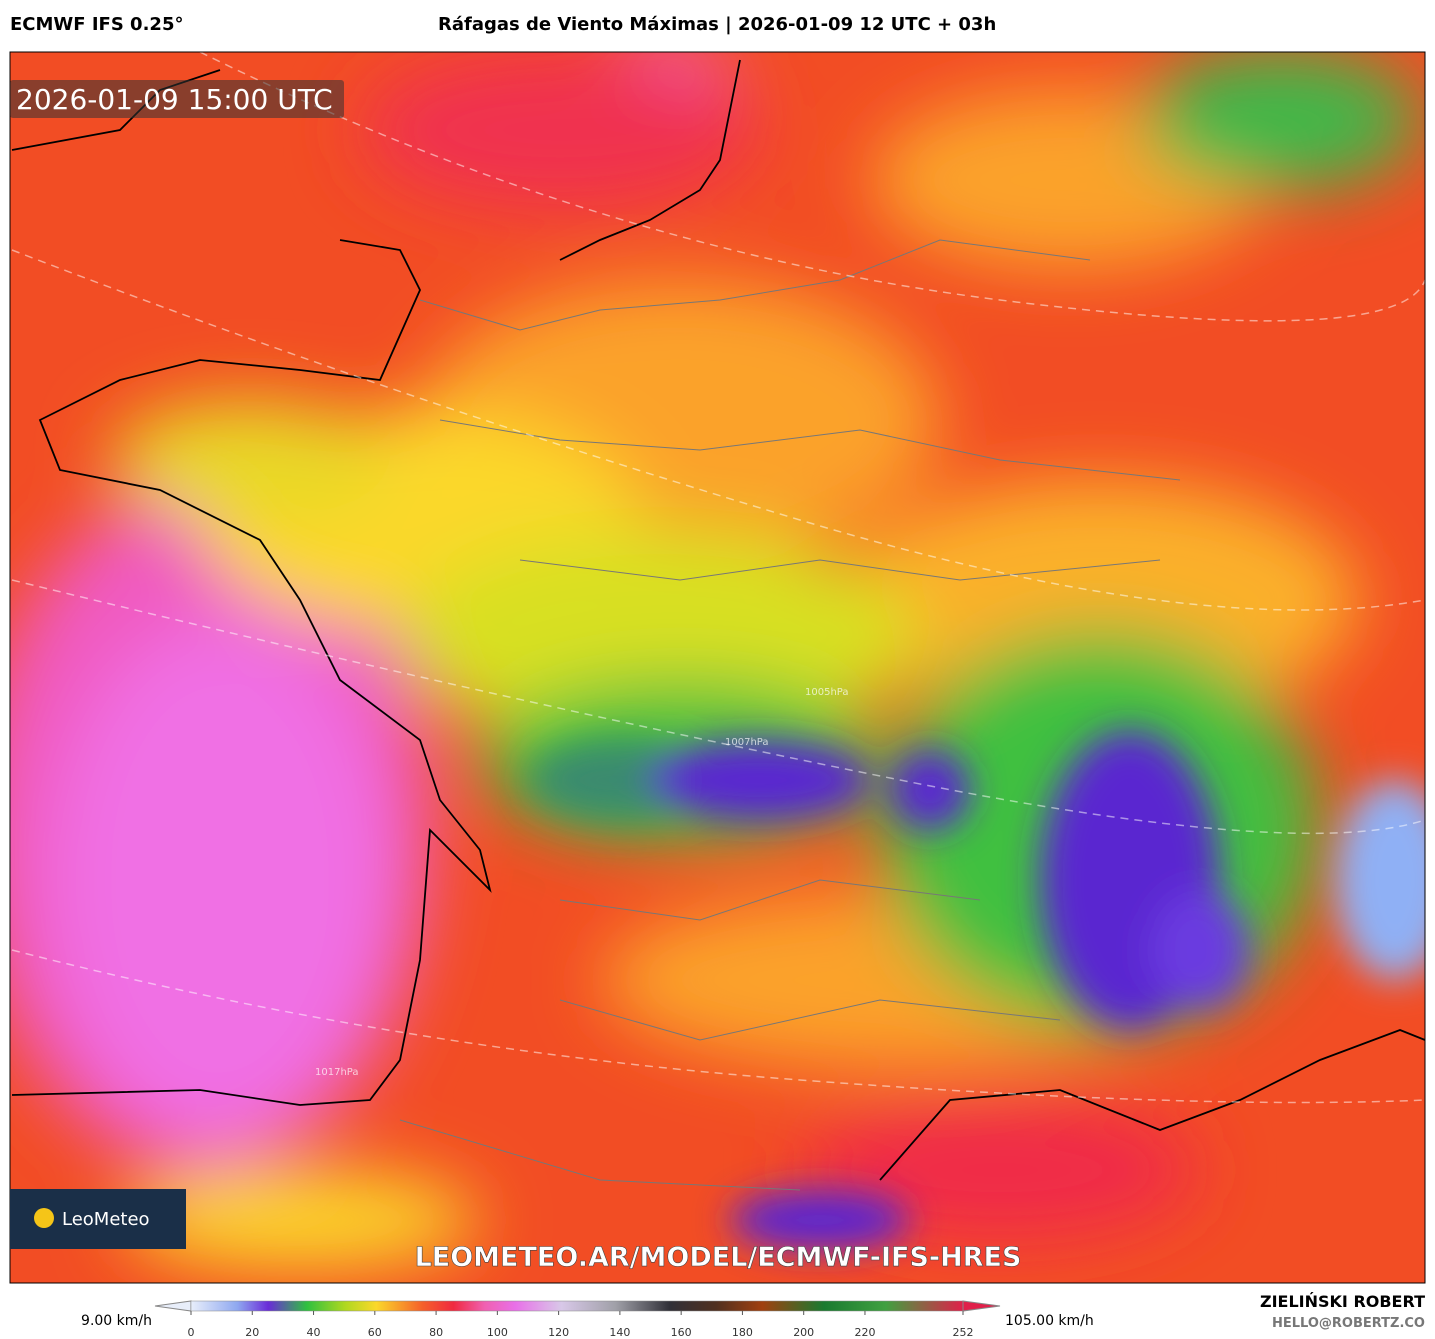 This screenshot has width=1435, height=1339. Describe the element at coordinates (963, 1332) in the screenshot. I see `colorbar-tick-label: 252` at that location.